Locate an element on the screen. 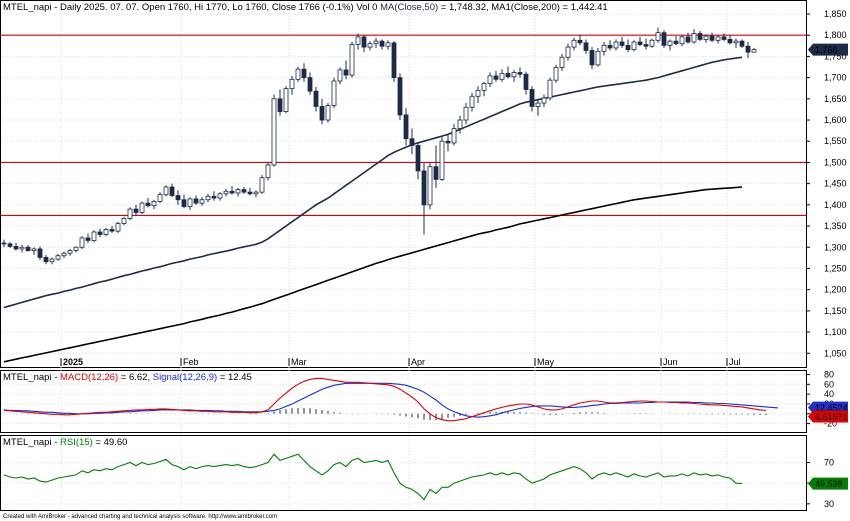 The height and width of the screenshot is (521, 850). signal-series is located at coordinates (391, 400).